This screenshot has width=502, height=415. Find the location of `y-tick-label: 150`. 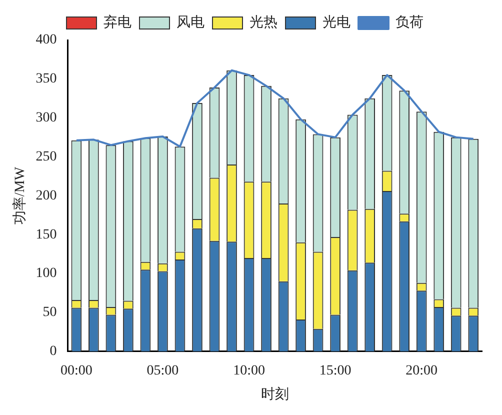

y-tick-label: 150 is located at coordinates (46, 234).